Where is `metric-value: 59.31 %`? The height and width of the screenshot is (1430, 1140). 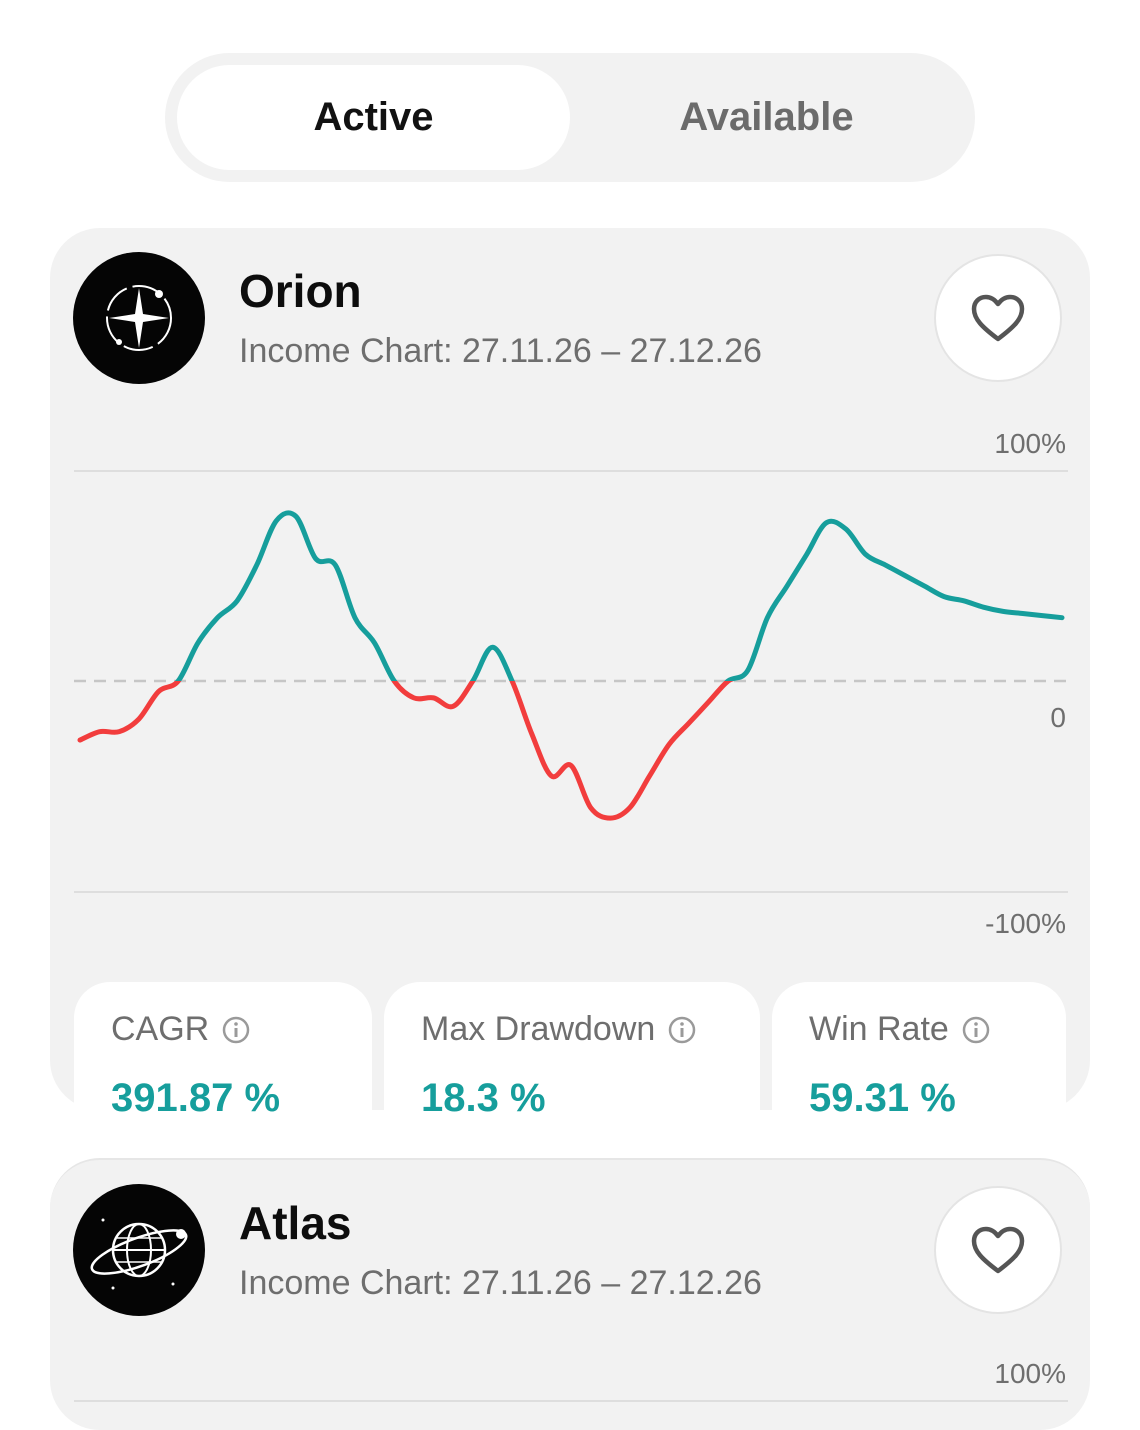 metric-value: 59.31 % is located at coordinates (882, 1098).